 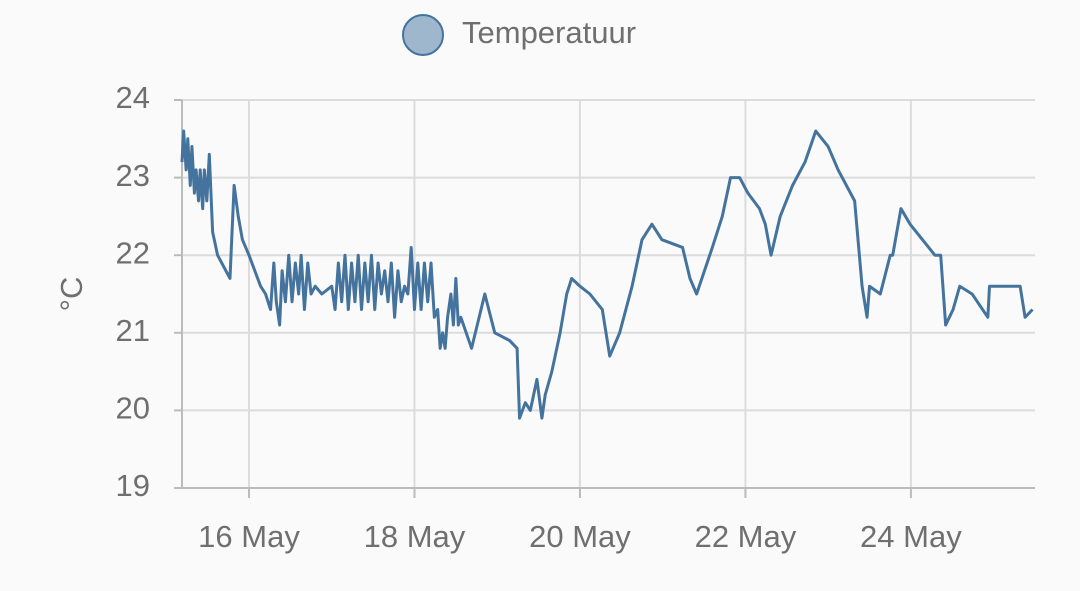 I want to click on x-tick-label: 20 May, so click(x=580, y=536).